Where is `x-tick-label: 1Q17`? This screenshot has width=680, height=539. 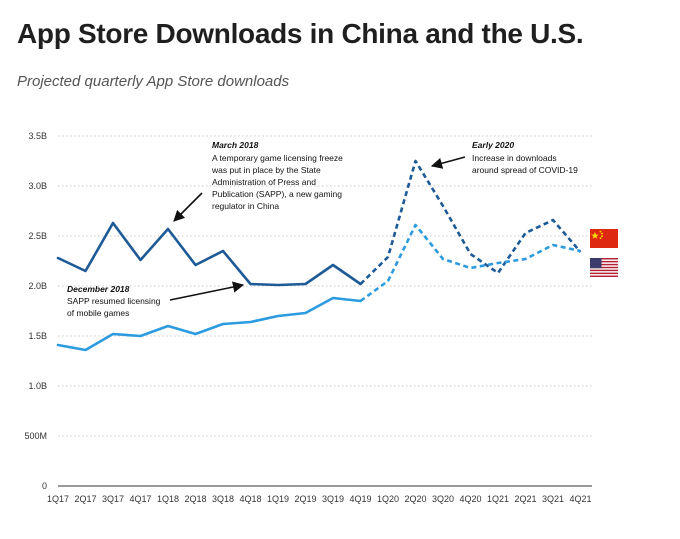 x-tick-label: 1Q17 is located at coordinates (58, 499).